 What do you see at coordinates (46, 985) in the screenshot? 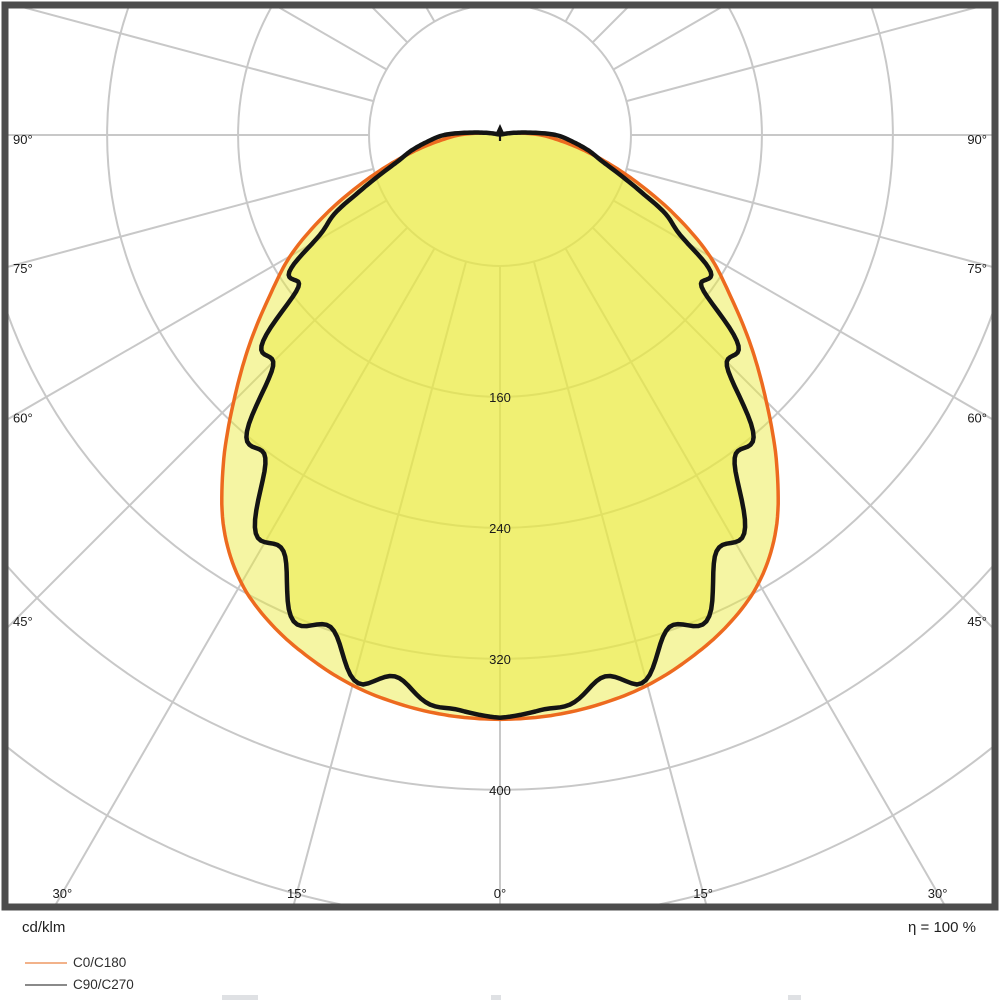
I see `legend-line-c90-icon` at bounding box center [46, 985].